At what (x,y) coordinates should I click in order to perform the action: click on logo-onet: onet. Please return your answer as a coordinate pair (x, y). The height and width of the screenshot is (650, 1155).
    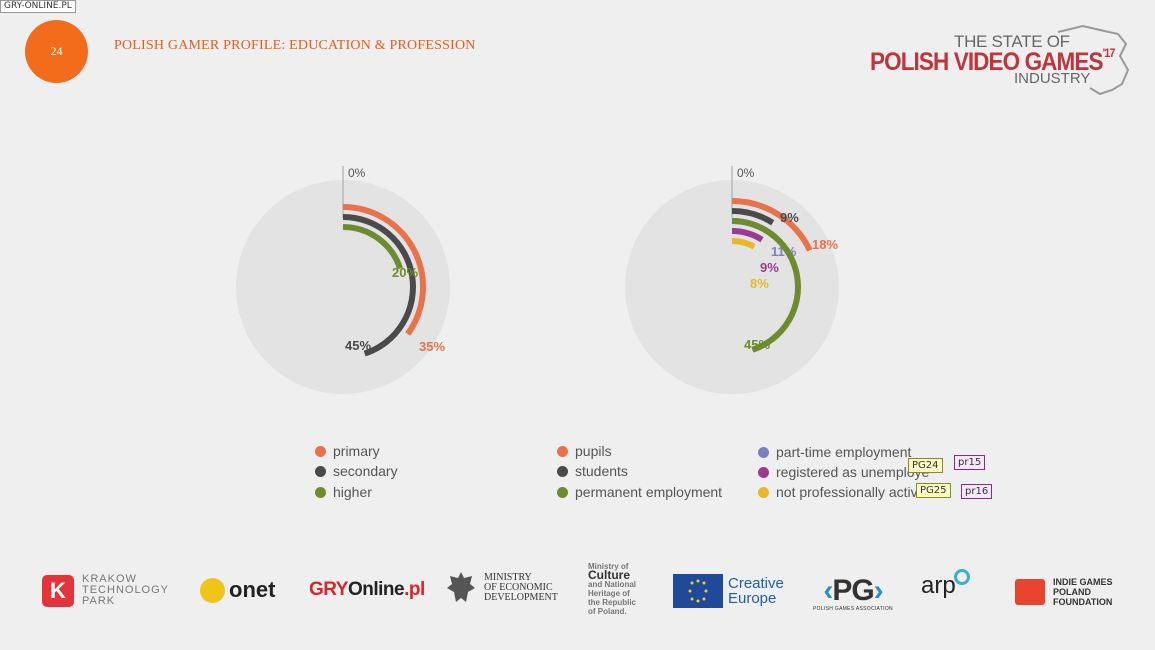
    Looking at the image, I should click on (237, 590).